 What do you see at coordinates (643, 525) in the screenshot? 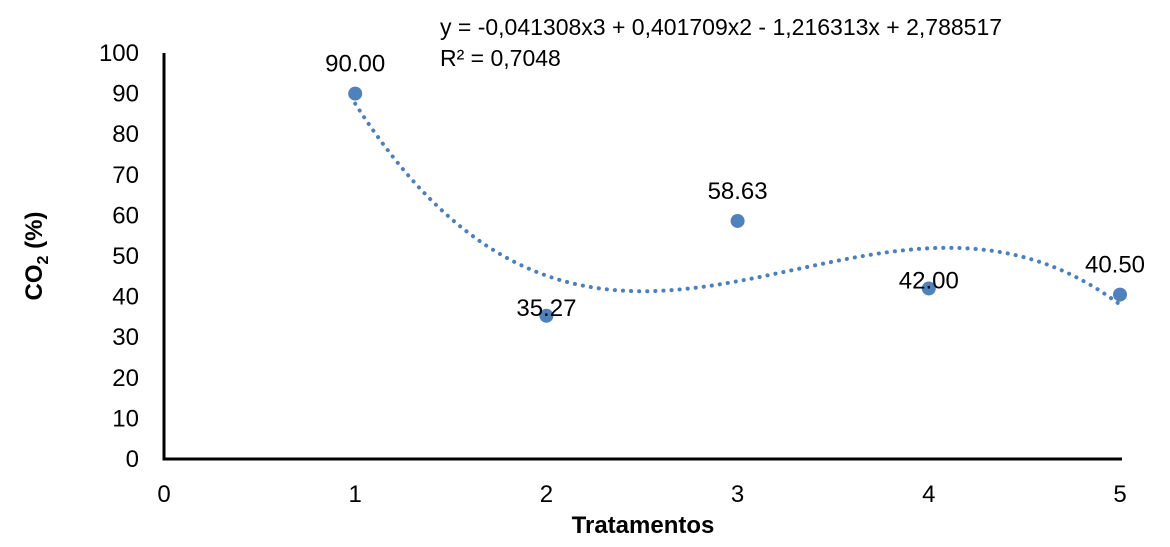
I see `x-axis-title: Tratamentos` at bounding box center [643, 525].